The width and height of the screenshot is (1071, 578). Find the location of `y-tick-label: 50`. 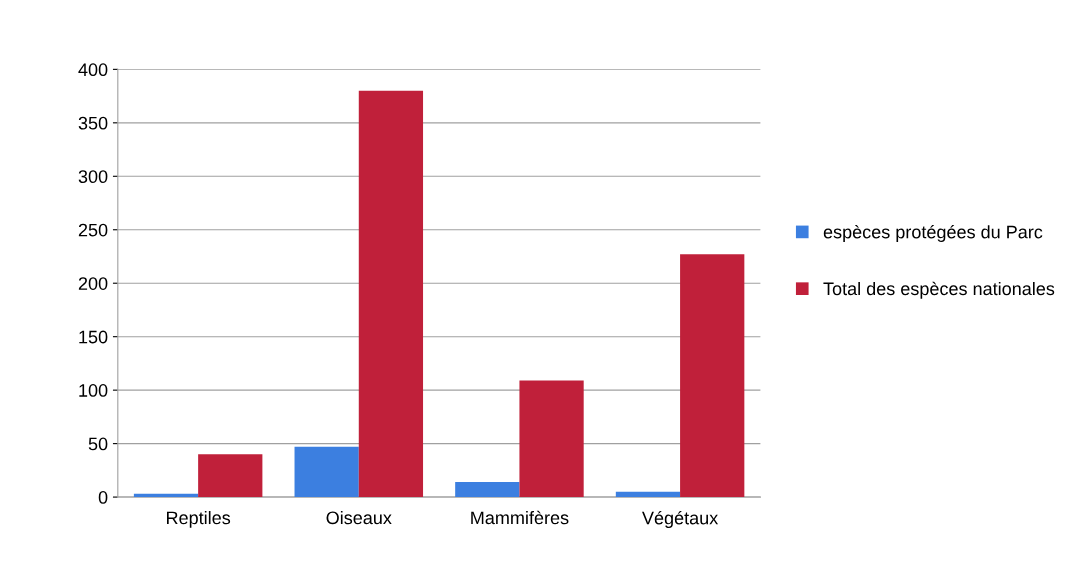

y-tick-label: 50 is located at coordinates (98, 444).